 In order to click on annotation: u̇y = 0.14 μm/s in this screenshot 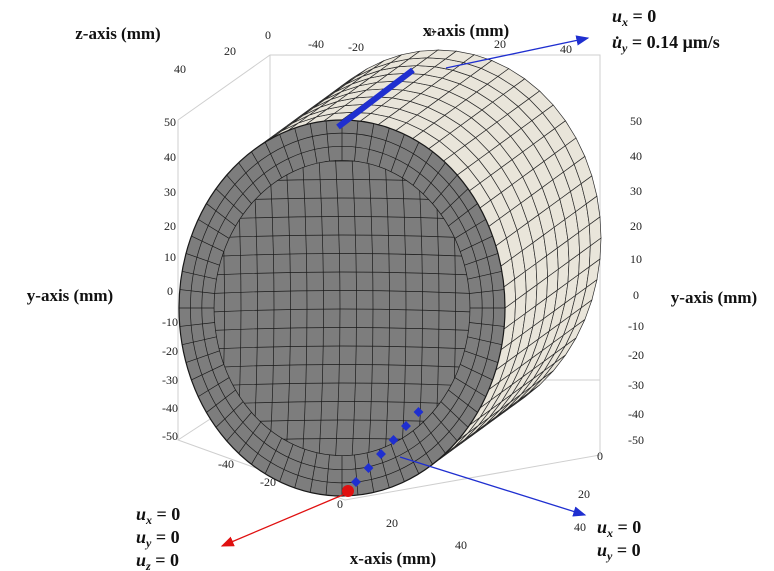, I will do `click(666, 43)`.